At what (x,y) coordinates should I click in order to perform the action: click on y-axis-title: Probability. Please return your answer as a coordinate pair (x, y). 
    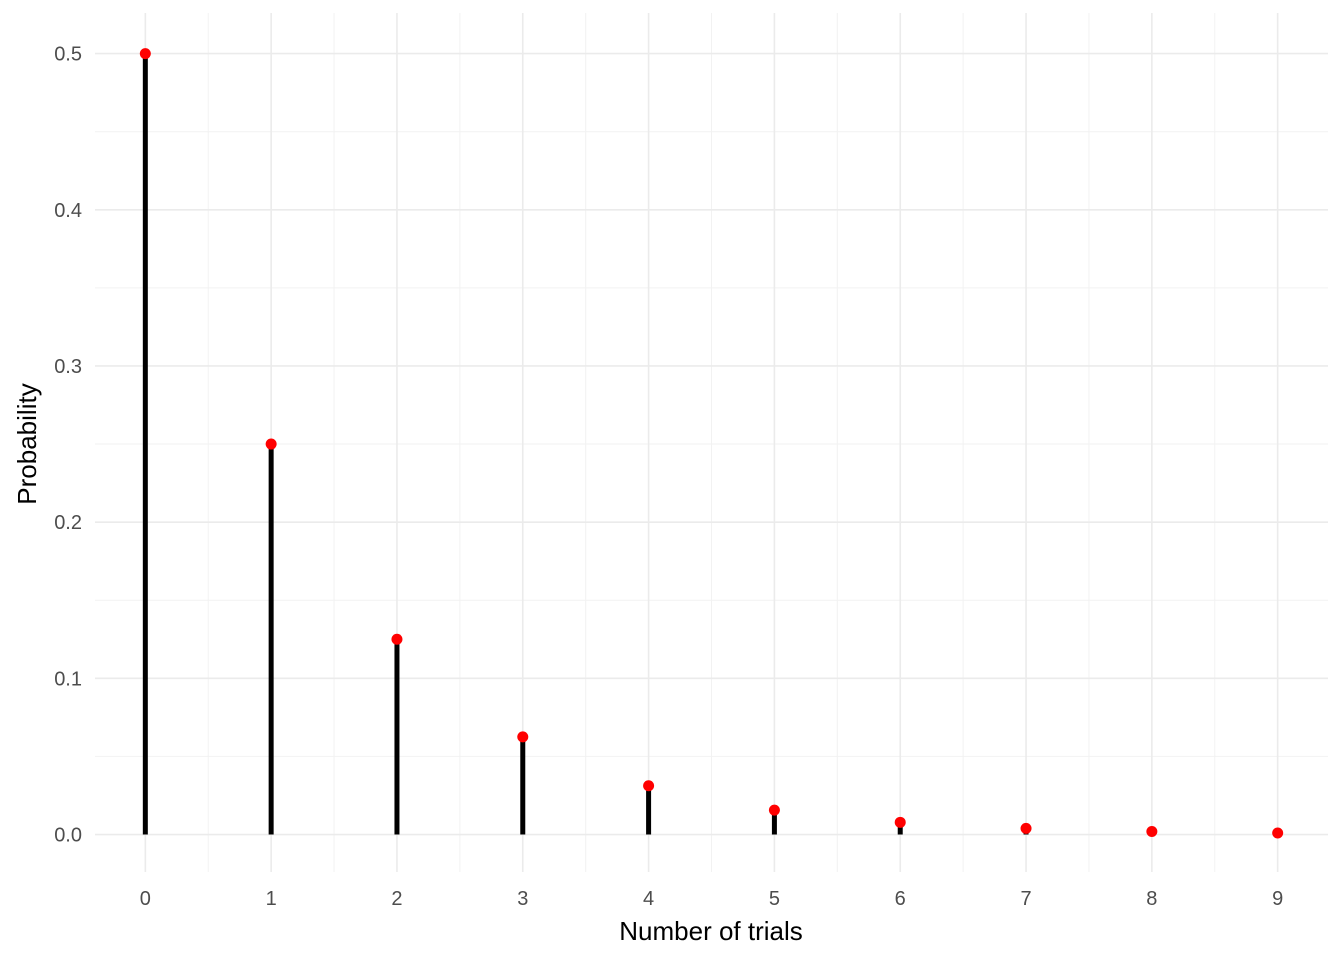
    Looking at the image, I should click on (27, 443).